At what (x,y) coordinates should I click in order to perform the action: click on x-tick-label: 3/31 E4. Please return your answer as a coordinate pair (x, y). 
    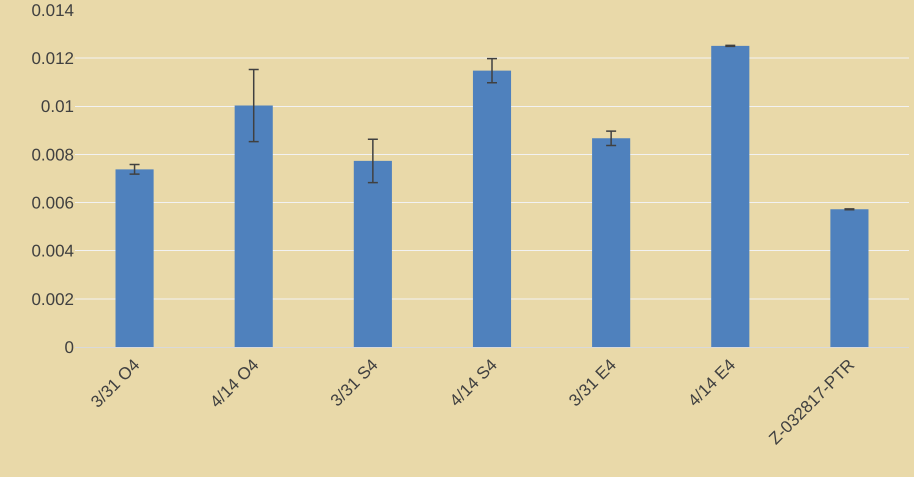
    Looking at the image, I should click on (592, 382).